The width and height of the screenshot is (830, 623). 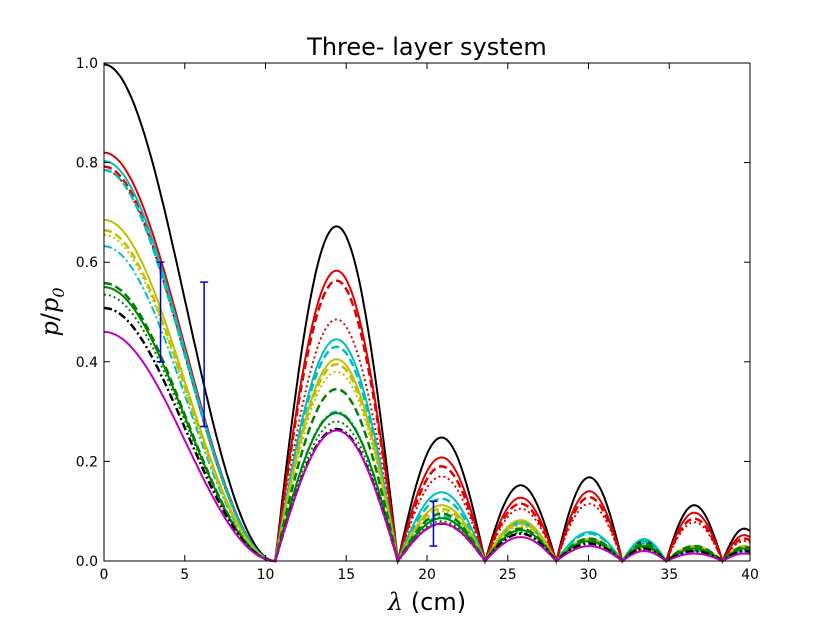 I want to click on y-axis-label: p/p0, so click(x=52, y=311).